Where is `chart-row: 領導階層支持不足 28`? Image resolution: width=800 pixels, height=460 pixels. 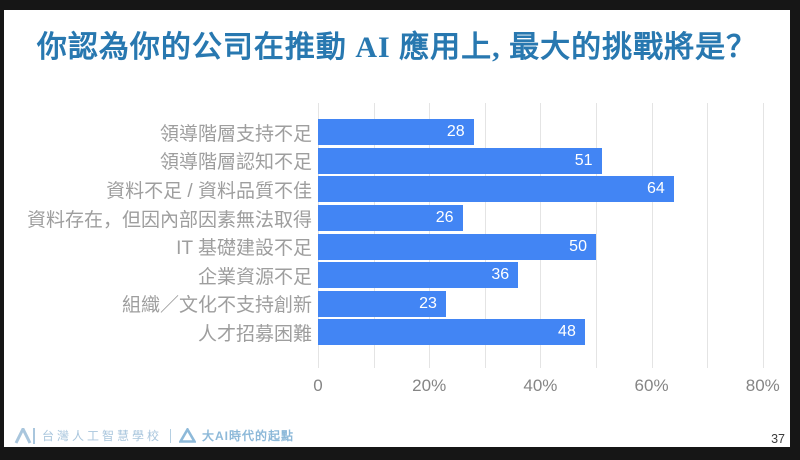
chart-row: 領導階層支持不足 28 is located at coordinates (394, 132).